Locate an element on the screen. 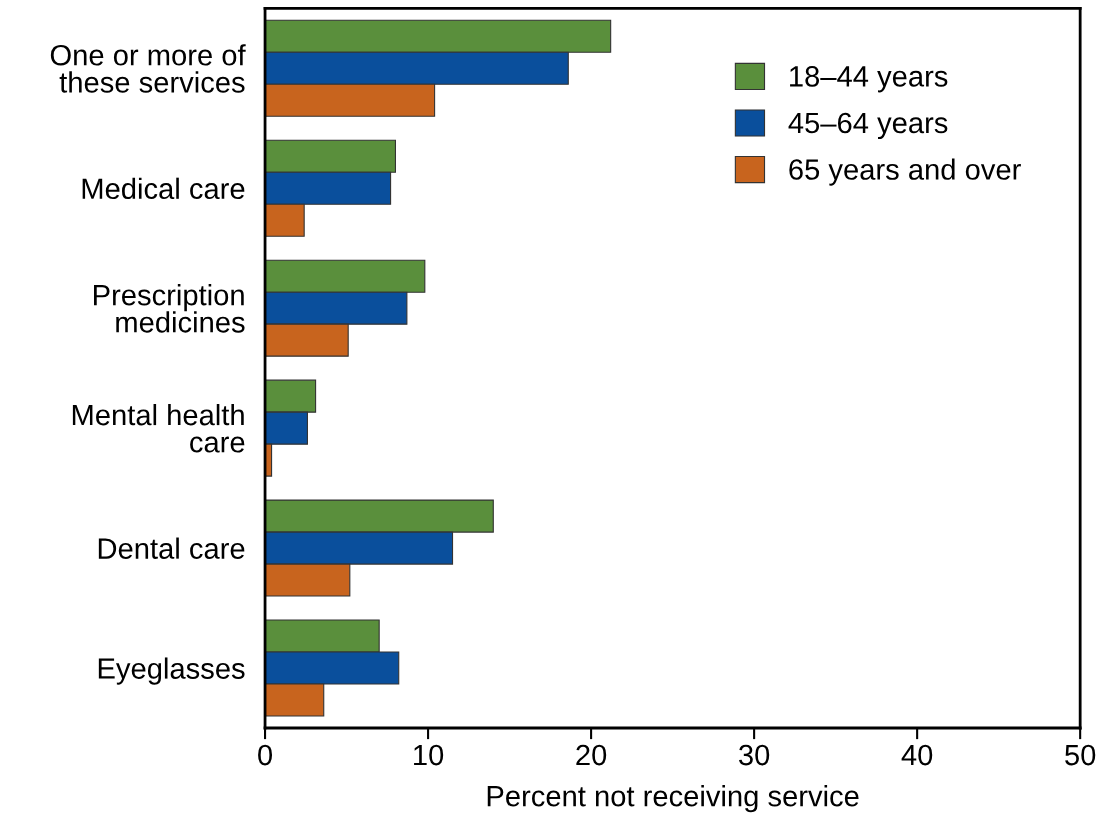 The width and height of the screenshot is (1109, 832). x-tick-label: 50 is located at coordinates (1080, 755).